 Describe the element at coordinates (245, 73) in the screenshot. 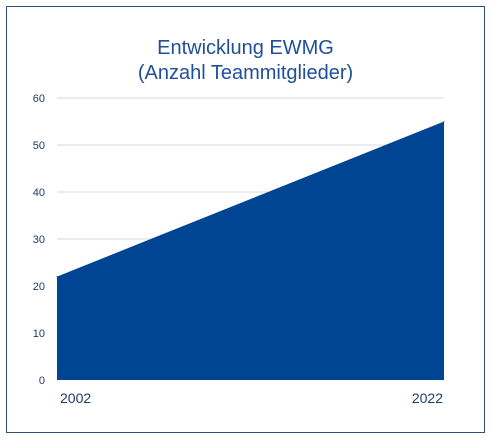

I see `chart-title-line-2: (Anzahl Teammitglieder)` at that location.